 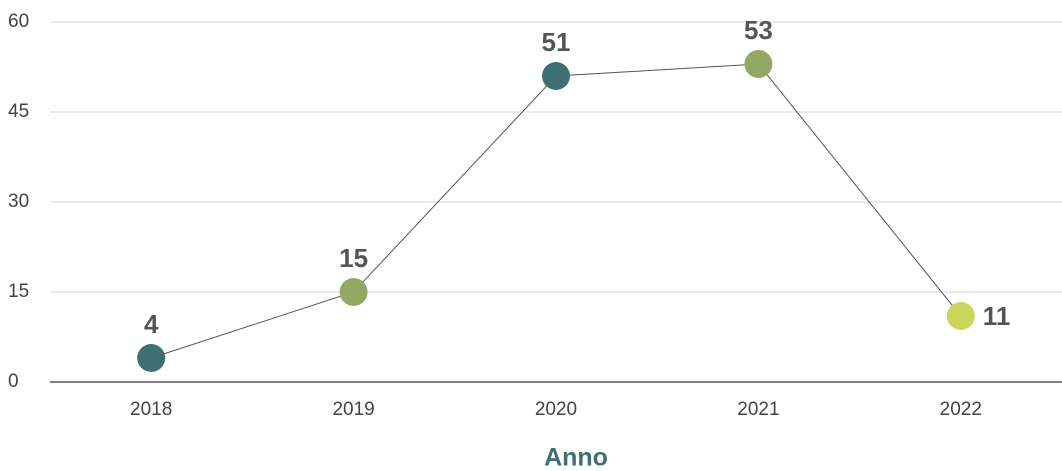 I want to click on x-tick-label: 2021, so click(x=758, y=409).